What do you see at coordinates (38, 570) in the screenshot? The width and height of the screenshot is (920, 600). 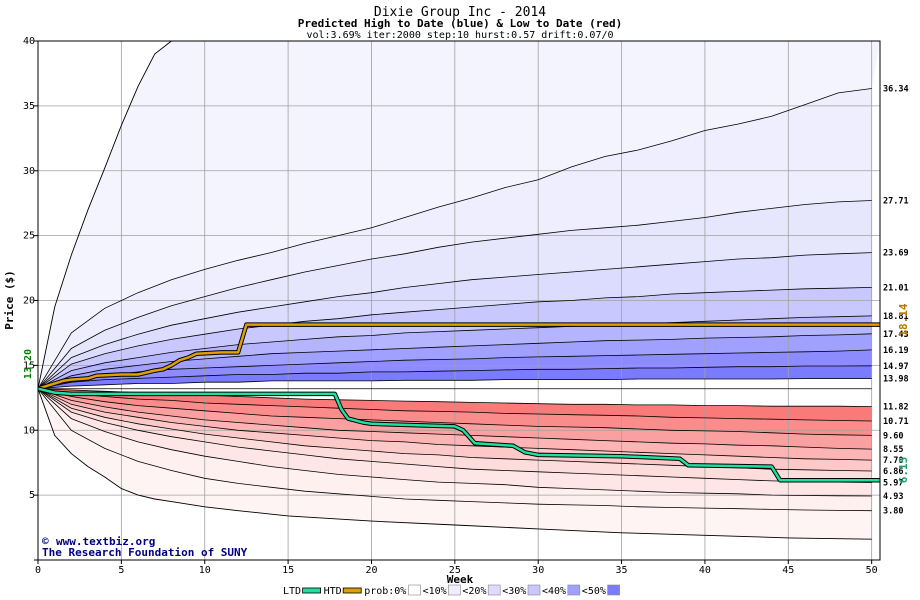 I see `x-tick-label-0: 0` at bounding box center [38, 570].